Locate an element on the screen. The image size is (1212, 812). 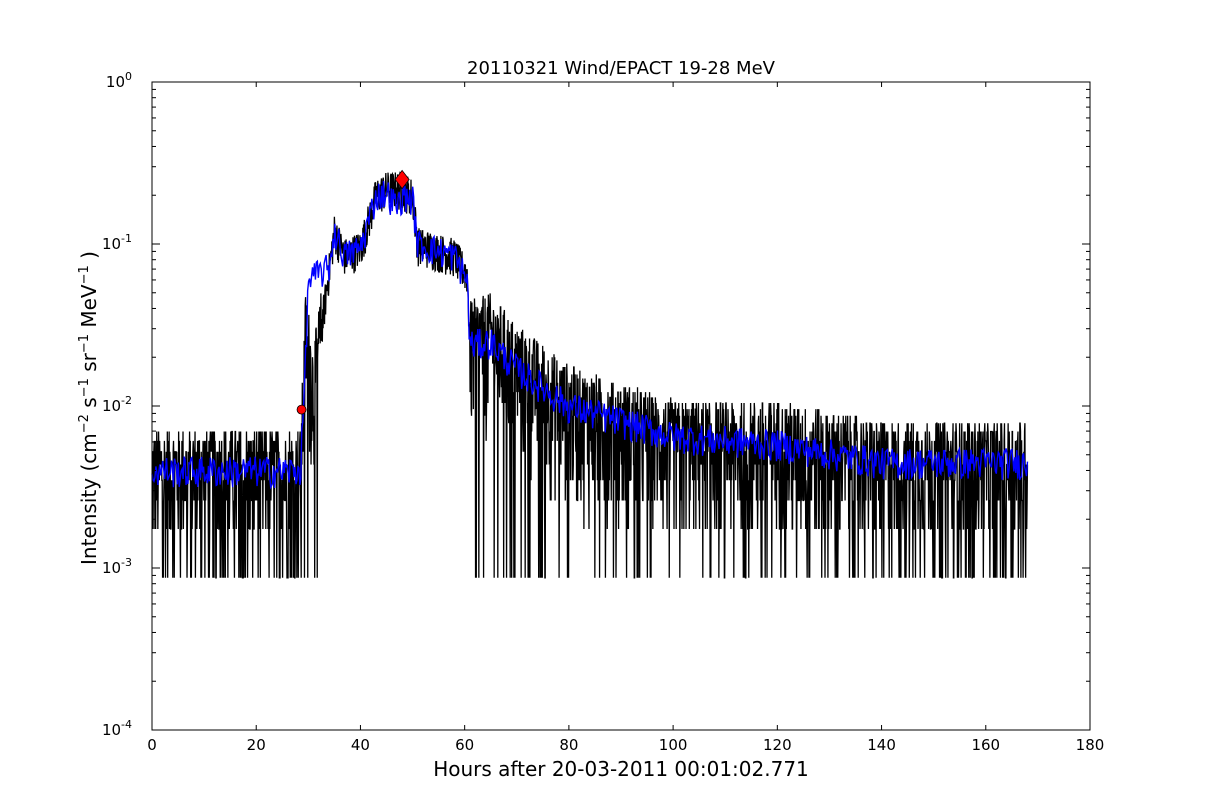
y-label-prefix: Intensity (cm is located at coordinates (89, 499).